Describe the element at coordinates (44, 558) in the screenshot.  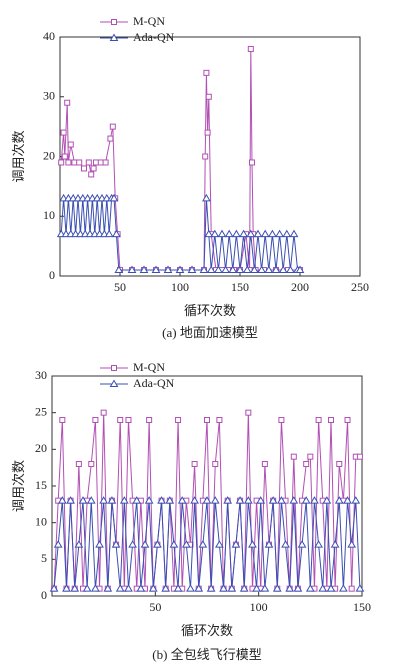
I see `y-tick-label: 5` at that location.